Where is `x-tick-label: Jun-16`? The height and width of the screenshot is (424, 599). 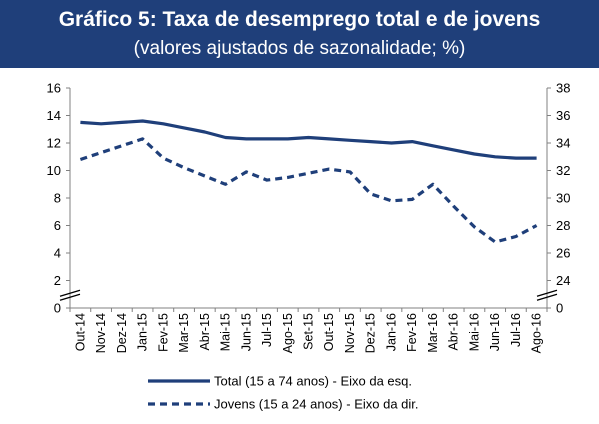
x-tick-label: Jun-16 is located at coordinates (495, 332).